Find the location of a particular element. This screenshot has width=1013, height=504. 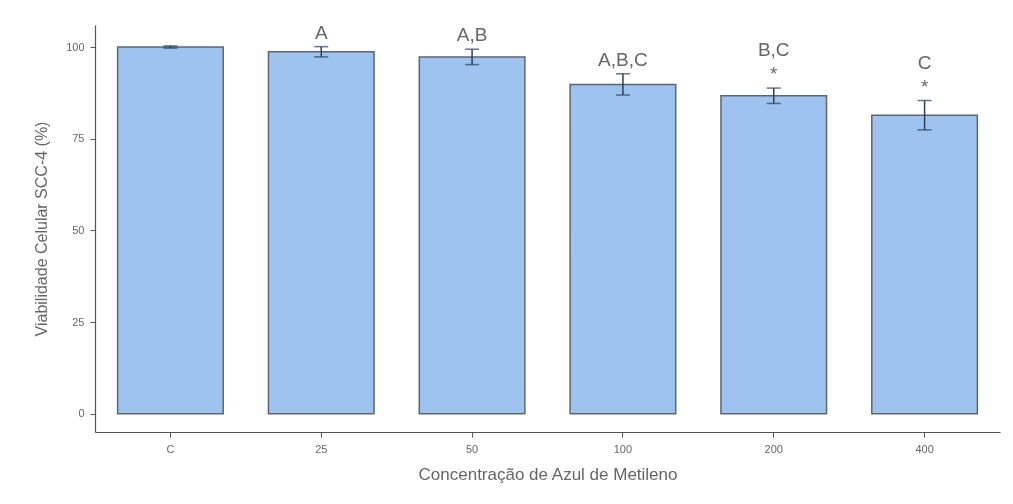

annotation: B,C is located at coordinates (773, 50).